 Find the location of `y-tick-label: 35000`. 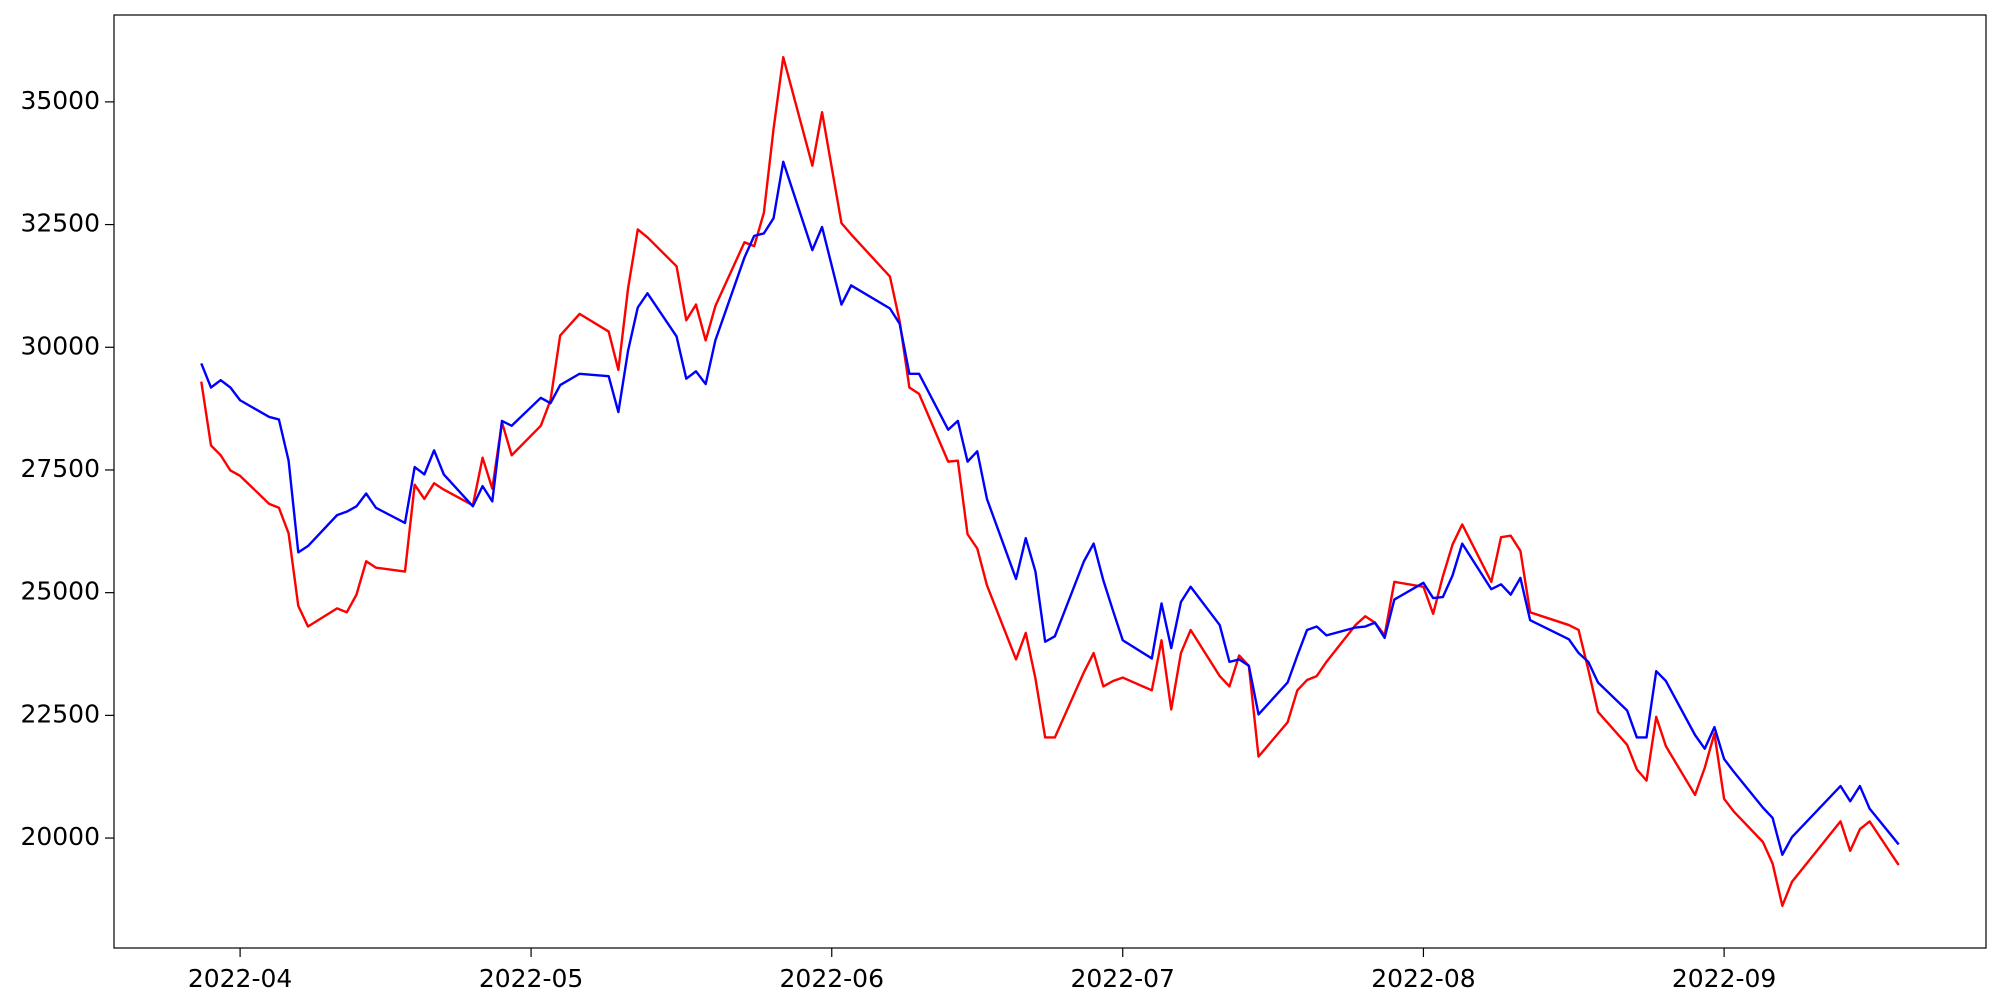

y-tick-label: 35000 is located at coordinates (60, 100).